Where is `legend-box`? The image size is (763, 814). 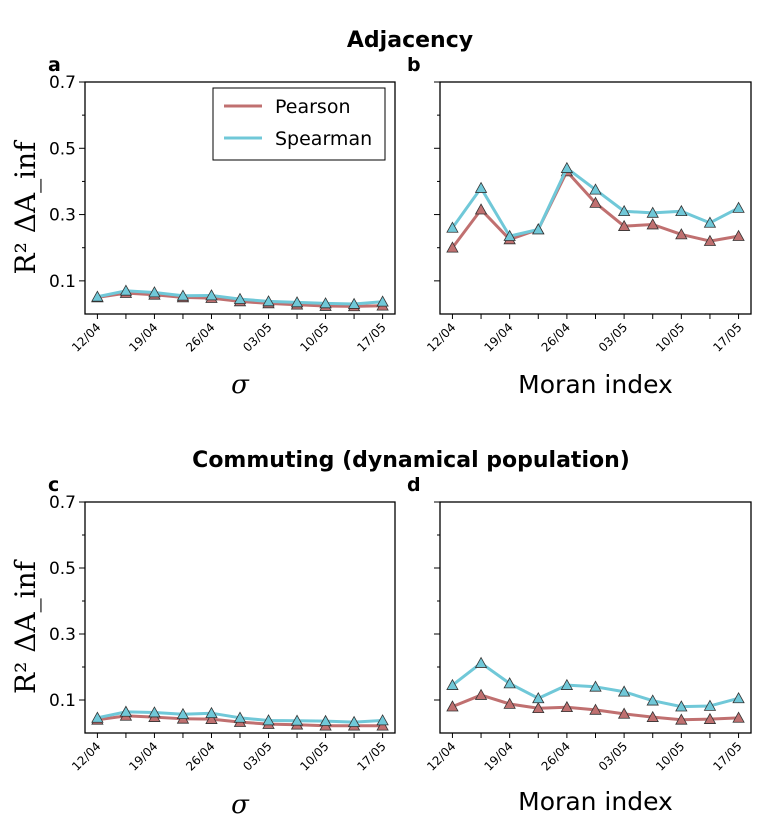 legend-box is located at coordinates (299, 124).